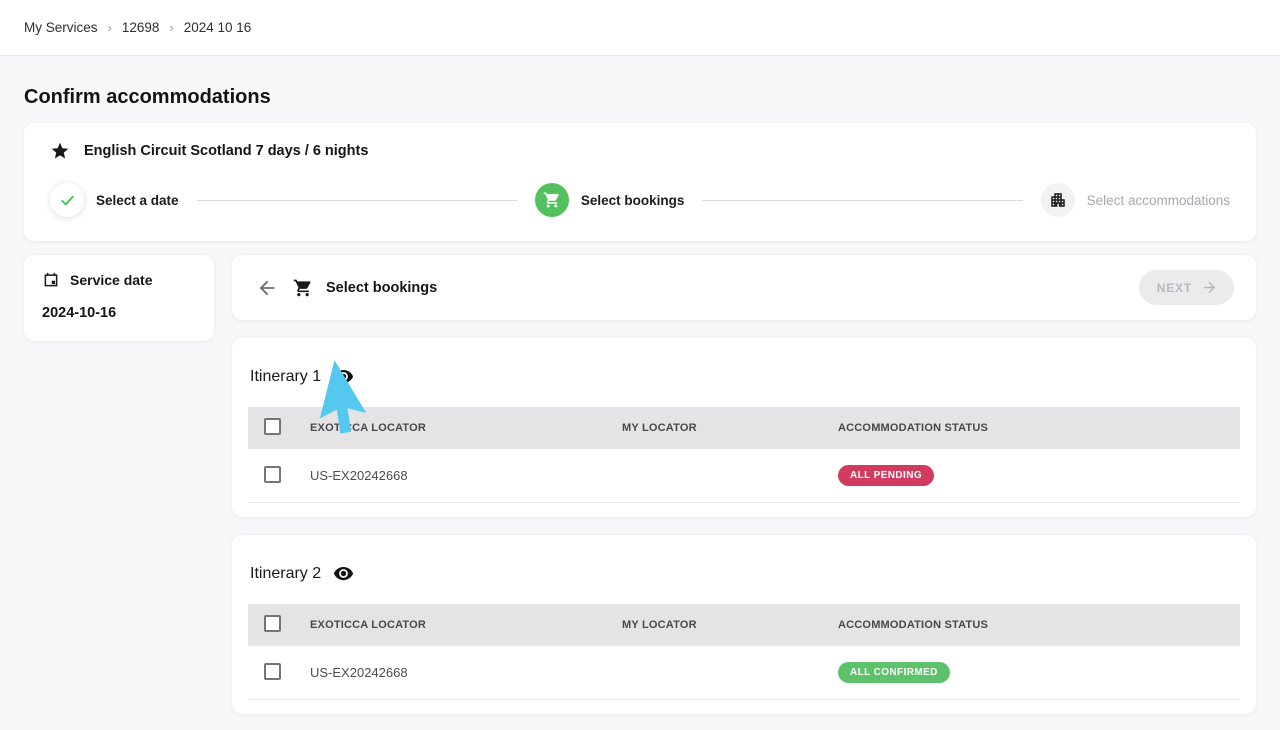 The image size is (1280, 730). Describe the element at coordinates (382, 287) in the screenshot. I see `panel-title: Select bookings` at that location.